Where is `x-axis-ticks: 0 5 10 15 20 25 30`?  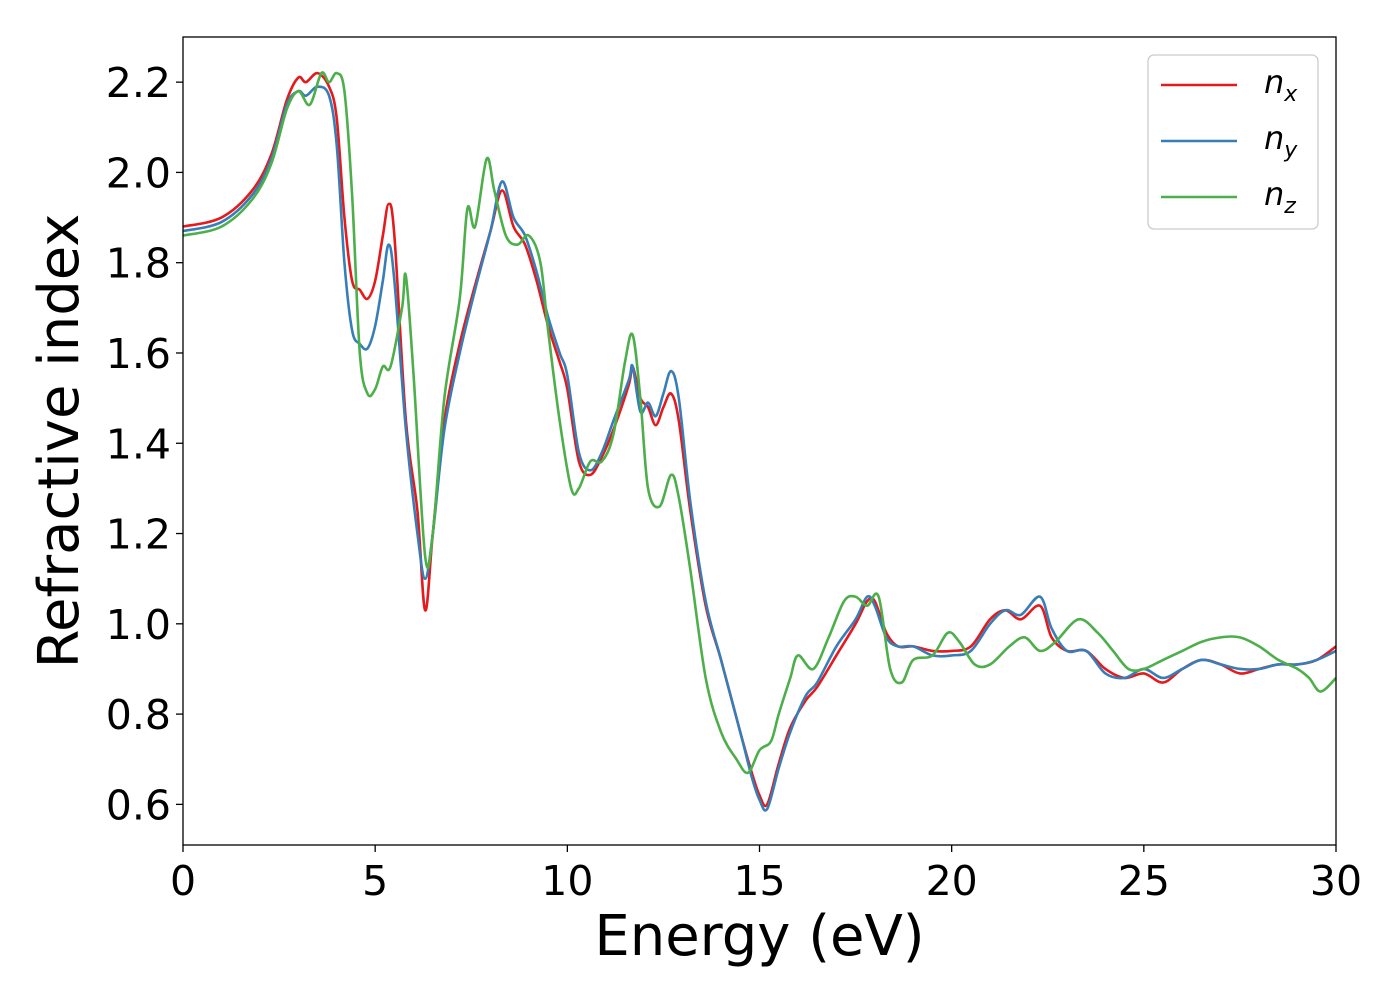
x-axis-ticks: 0 5 10 15 20 25 30 is located at coordinates (766, 875).